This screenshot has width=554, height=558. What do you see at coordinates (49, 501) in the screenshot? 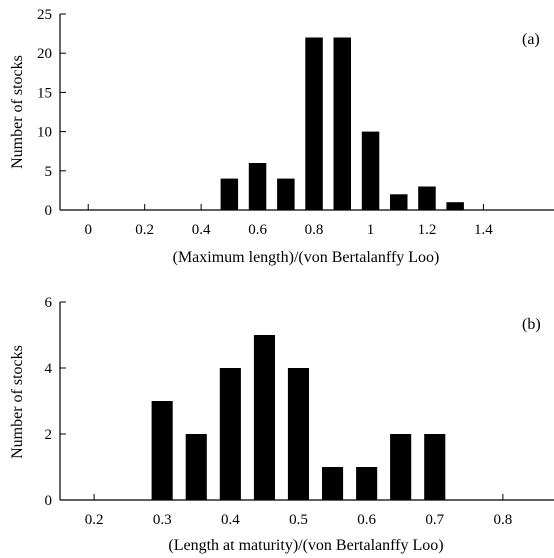
I see `panel-b-y-tick-label: 0` at bounding box center [49, 501].